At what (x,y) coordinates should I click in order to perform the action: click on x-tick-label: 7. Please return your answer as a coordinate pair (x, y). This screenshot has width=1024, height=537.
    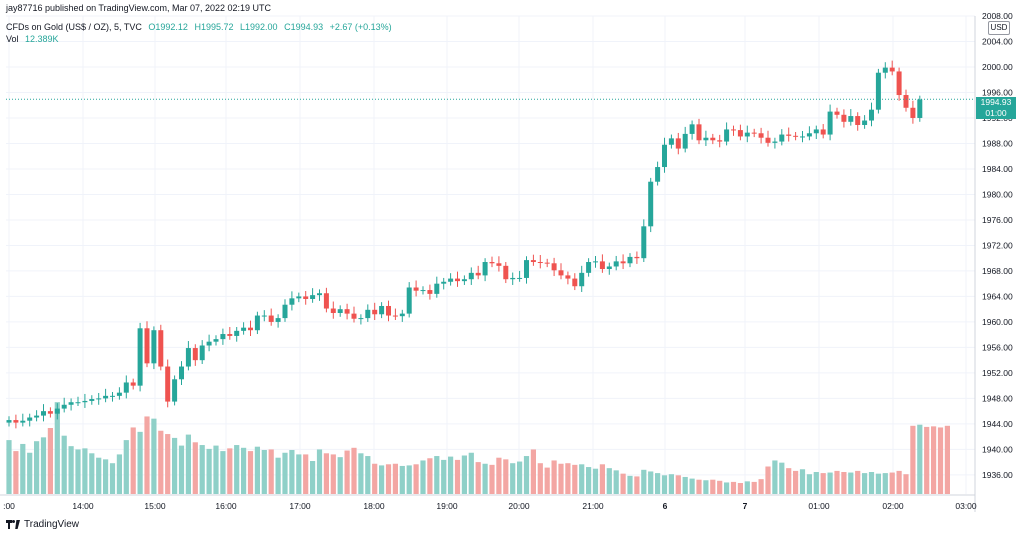
    Looking at the image, I should click on (745, 506).